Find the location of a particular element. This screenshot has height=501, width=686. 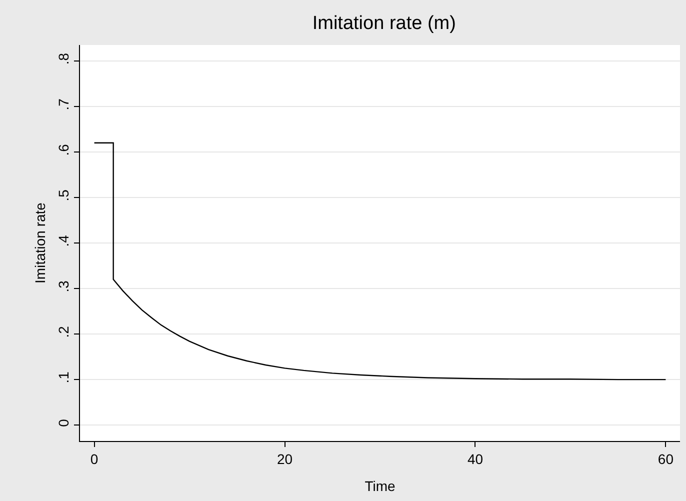

y-axis-title: Imitation rate is located at coordinates (40, 243).